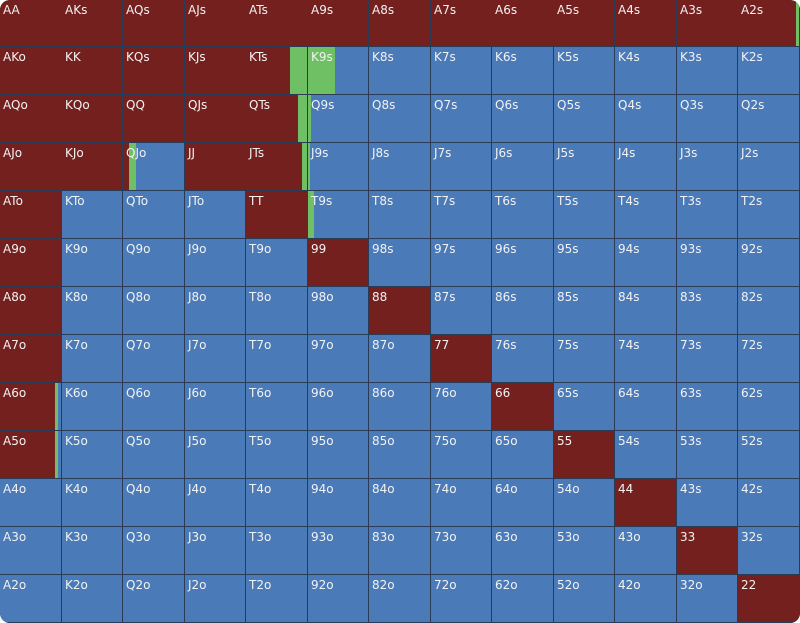  What do you see at coordinates (338, 503) in the screenshot?
I see `hand-cell-94o: 94o` at bounding box center [338, 503].